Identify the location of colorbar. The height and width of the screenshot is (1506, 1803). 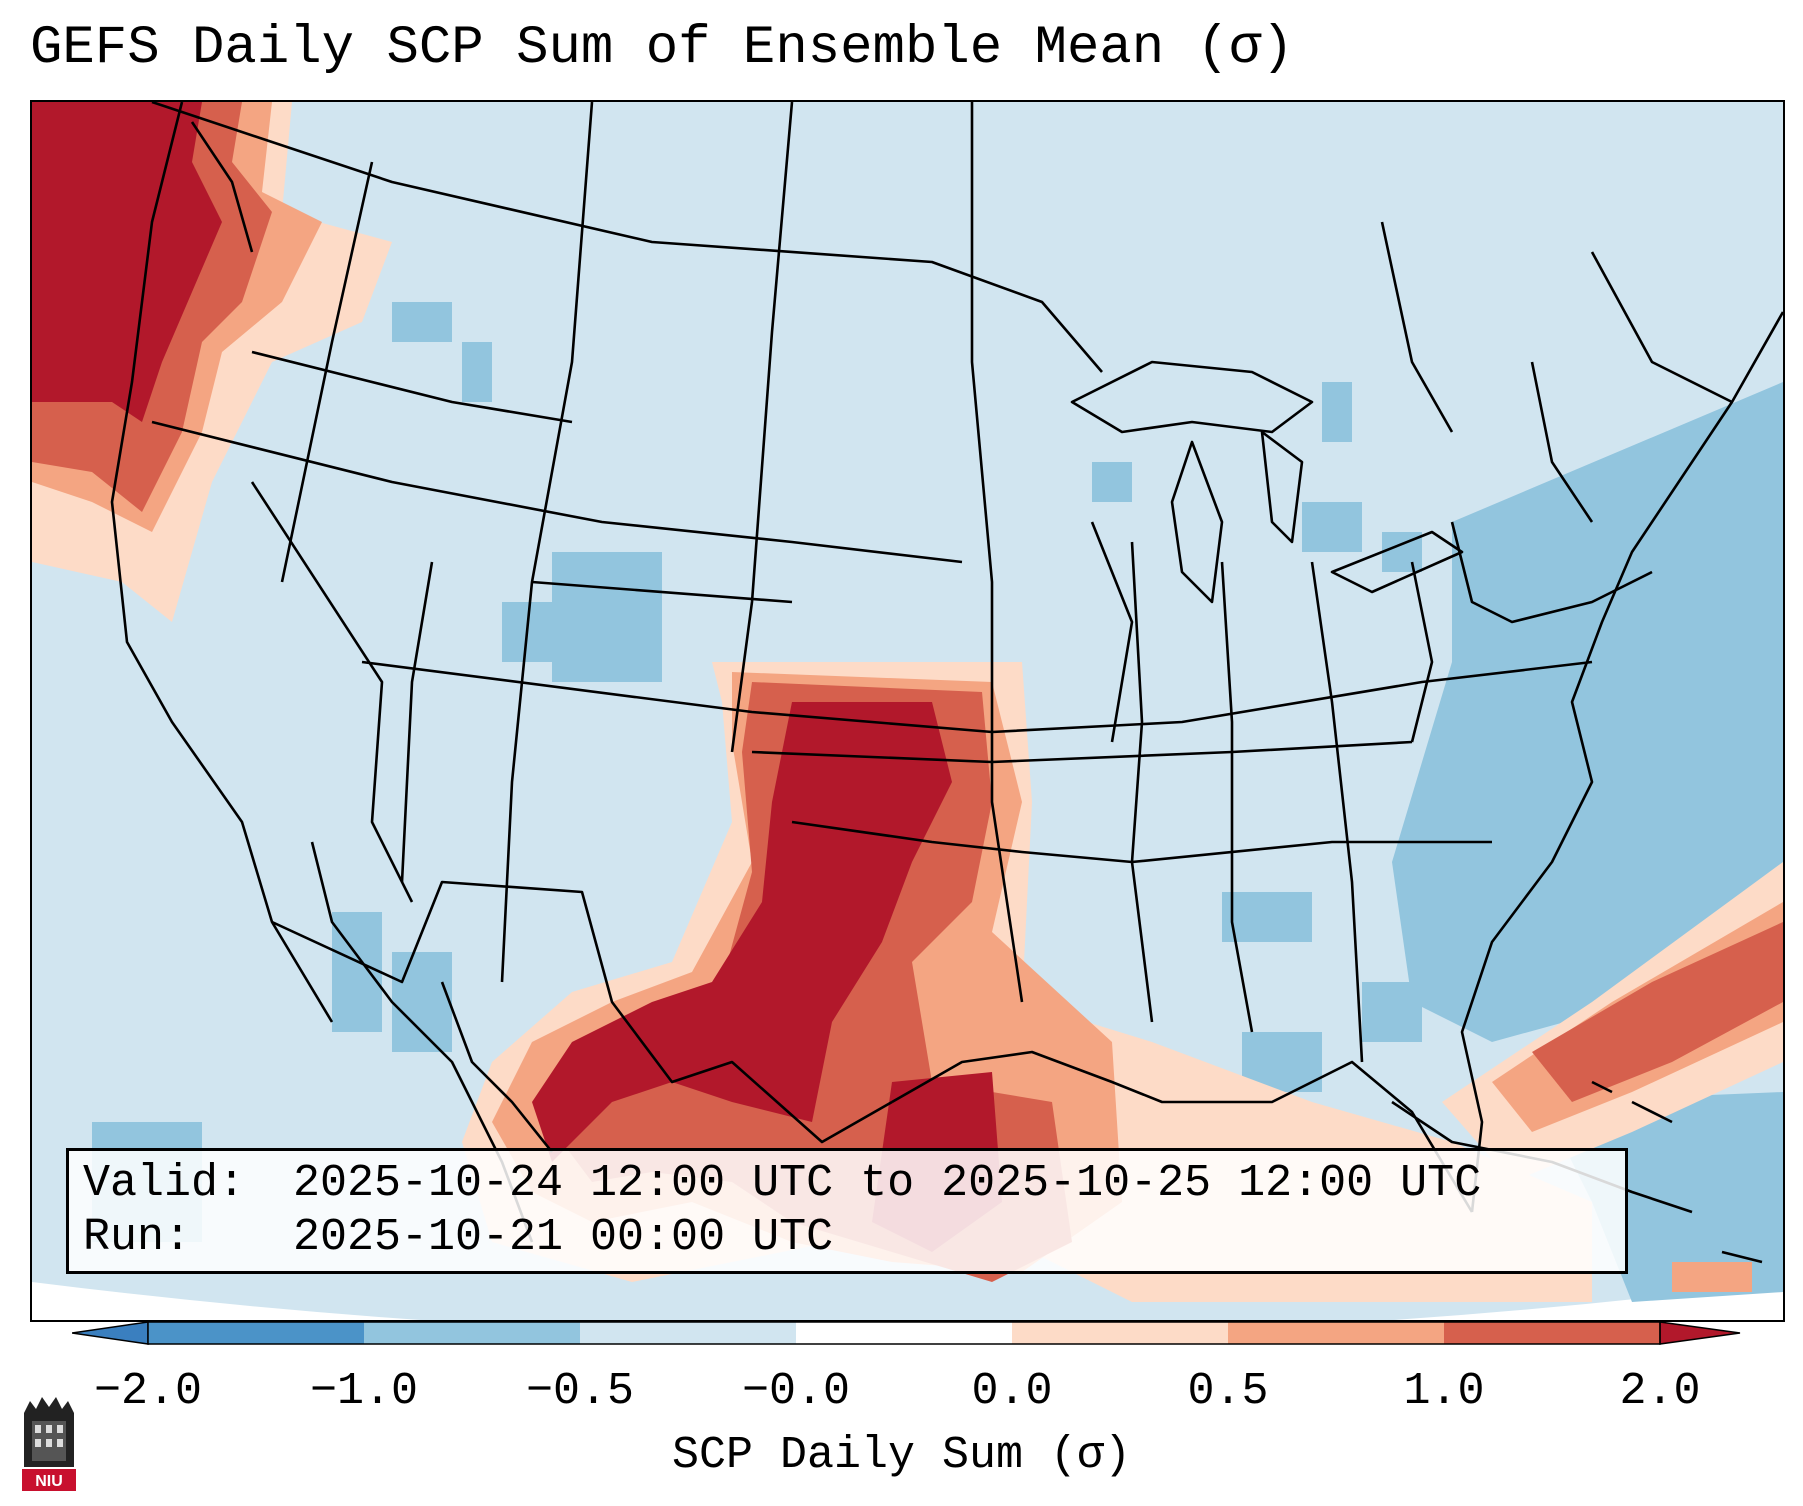
(906, 1333).